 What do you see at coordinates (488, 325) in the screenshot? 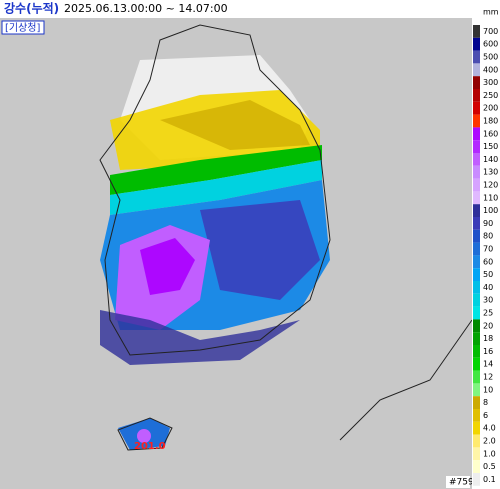
I see `legend-label: 20` at bounding box center [488, 325].